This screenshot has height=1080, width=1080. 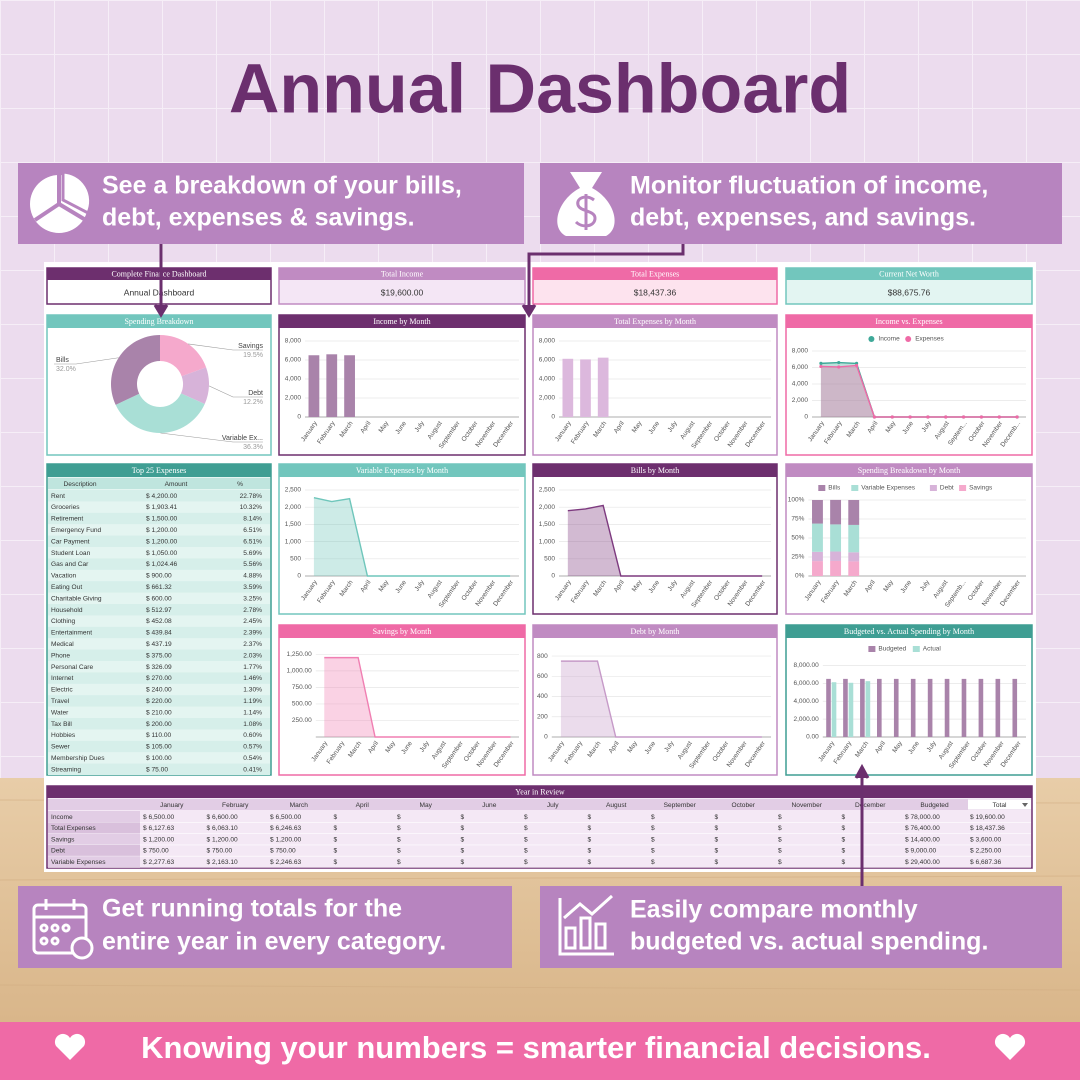 I want to click on table-cell: $ 75.00, so click(x=157, y=769).